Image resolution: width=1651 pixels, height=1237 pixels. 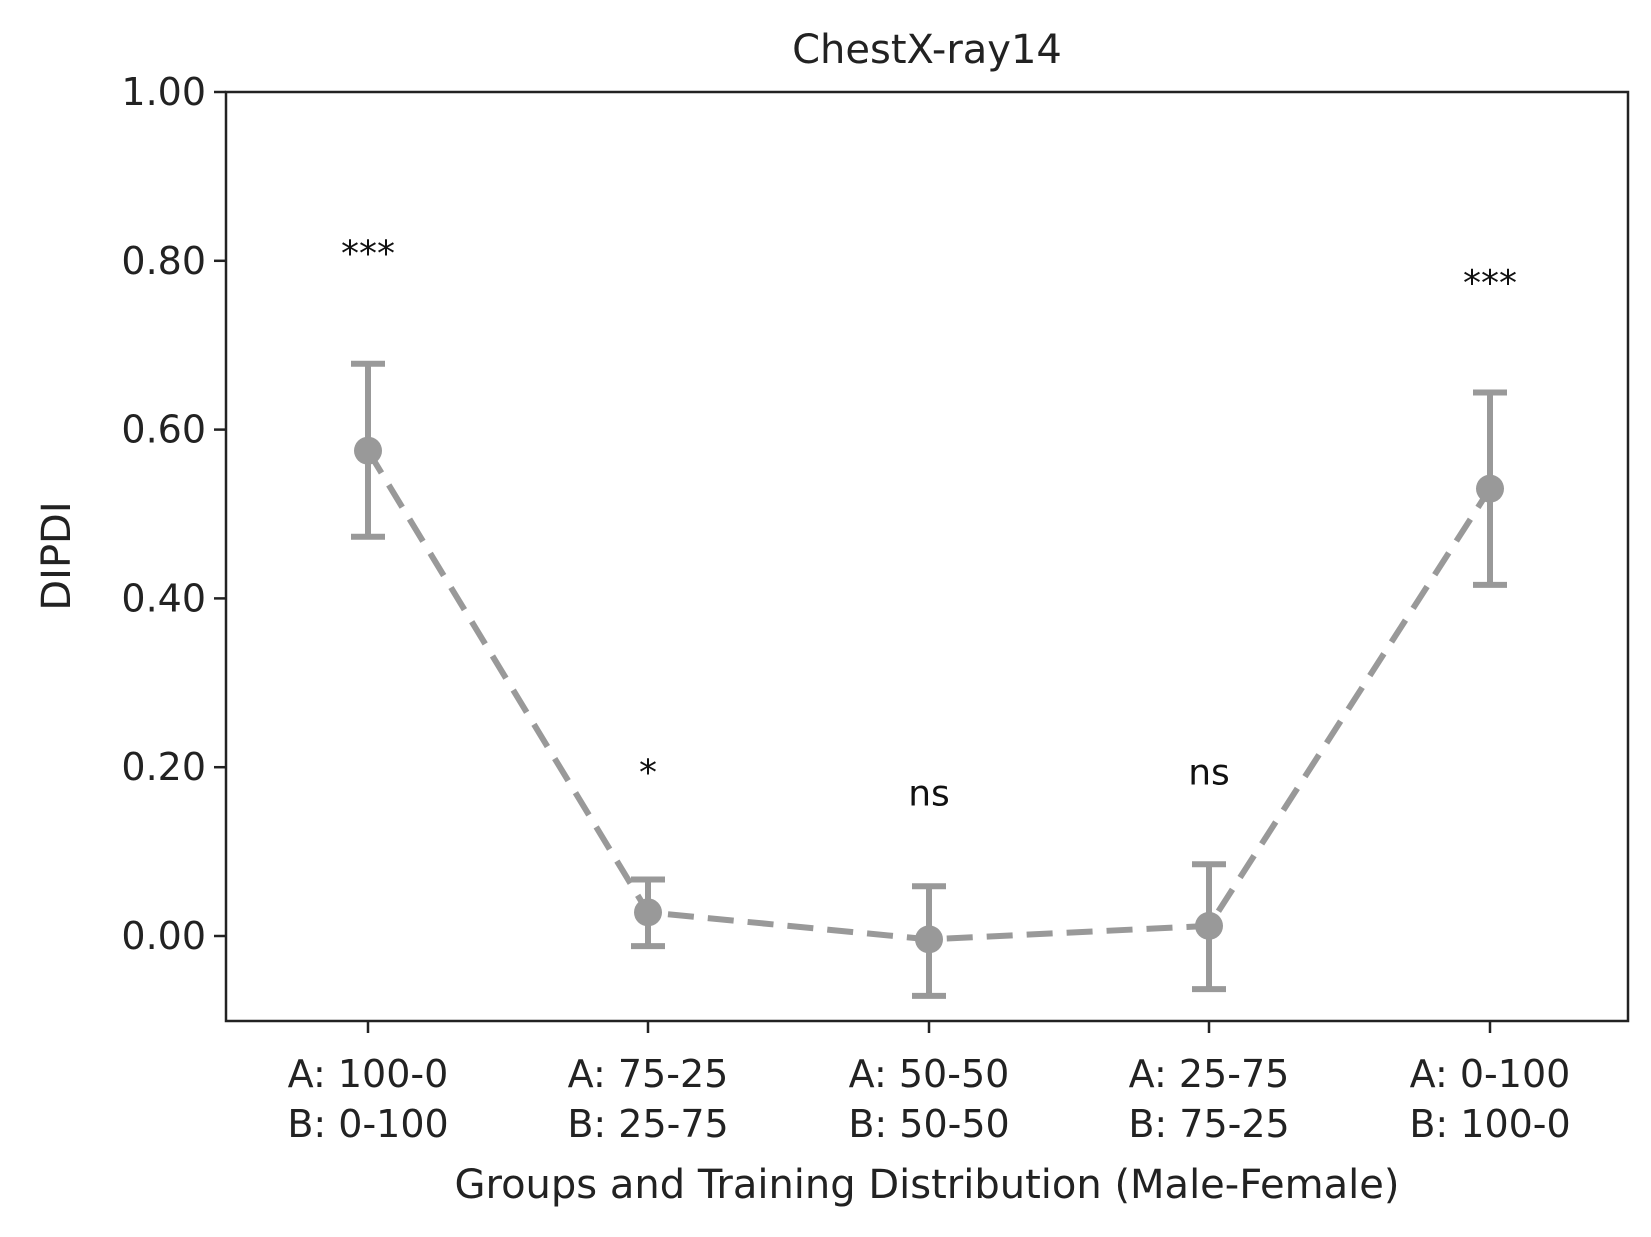 What do you see at coordinates (929, 1074) in the screenshot?
I see `x-tick-label: A: 50-50` at bounding box center [929, 1074].